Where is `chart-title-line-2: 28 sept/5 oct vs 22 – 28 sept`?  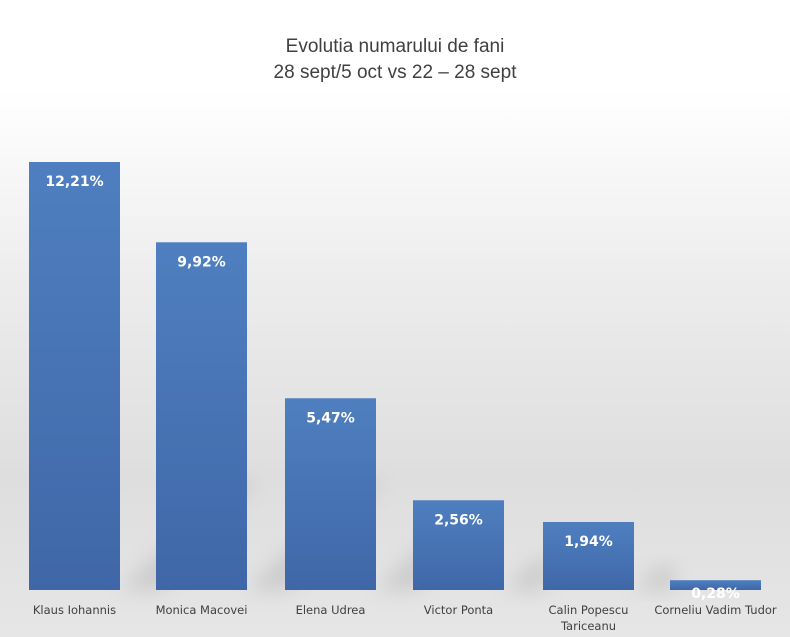 chart-title-line-2: 28 sept/5 oct vs 22 – 28 sept is located at coordinates (396, 72).